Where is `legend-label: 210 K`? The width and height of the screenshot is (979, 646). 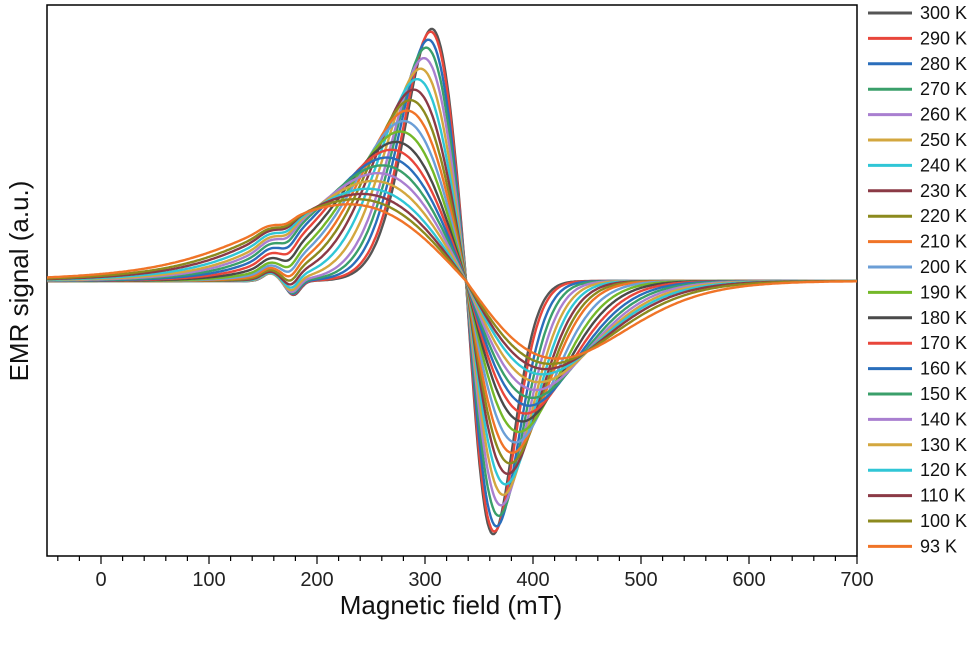 legend-label: 210 K is located at coordinates (943, 242).